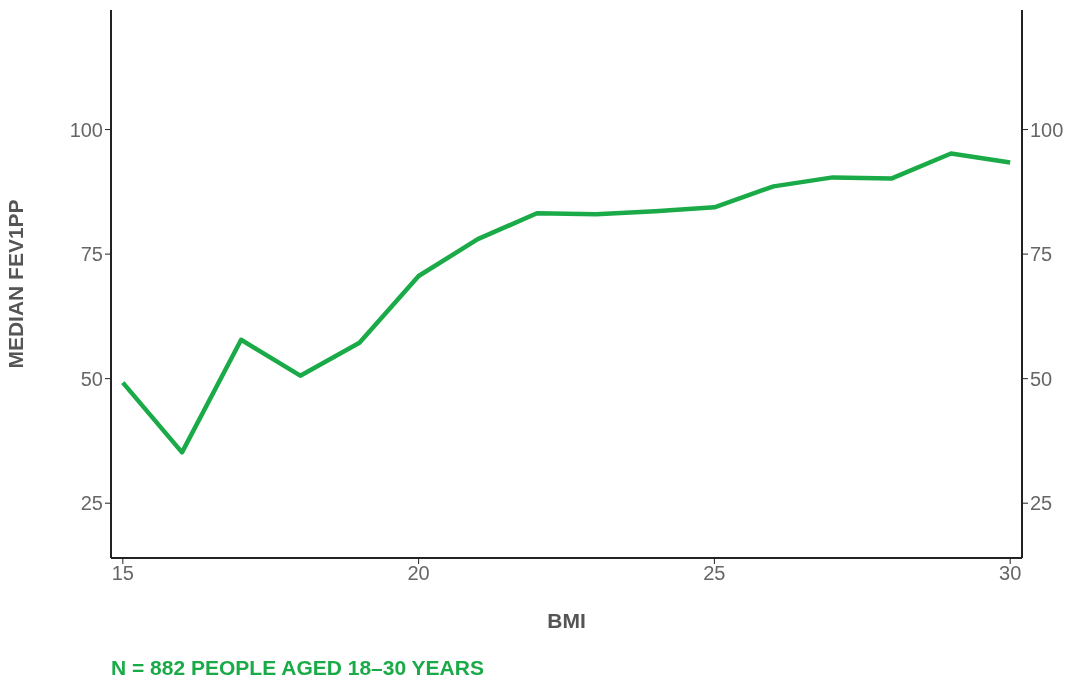 The image size is (1080, 689). I want to click on y2-tick-label: 100, so click(1047, 129).